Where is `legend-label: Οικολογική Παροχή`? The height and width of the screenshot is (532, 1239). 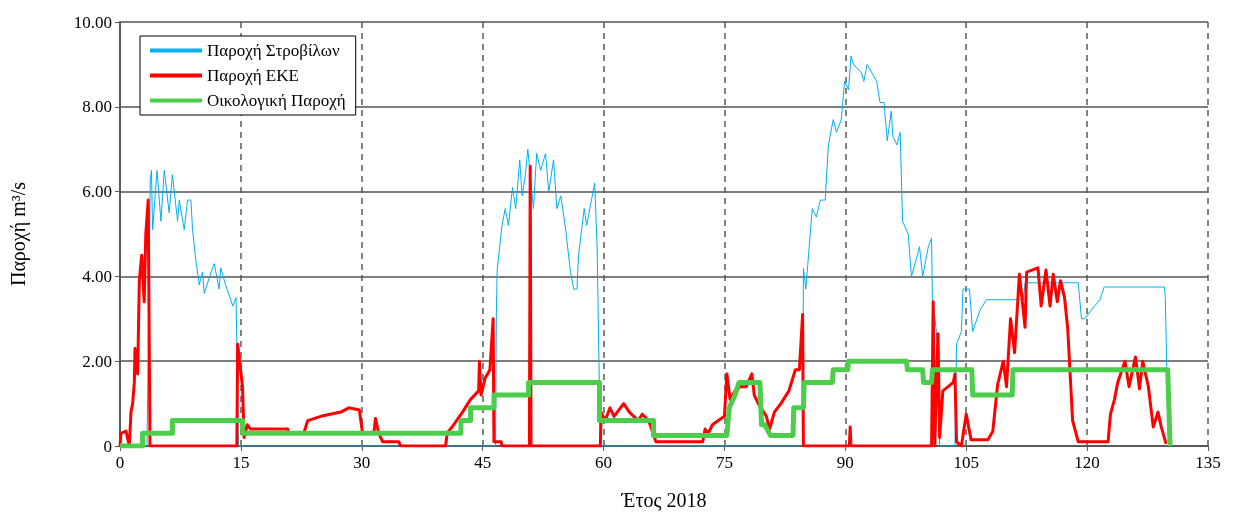 legend-label: Οικολογική Παροχή is located at coordinates (276, 100).